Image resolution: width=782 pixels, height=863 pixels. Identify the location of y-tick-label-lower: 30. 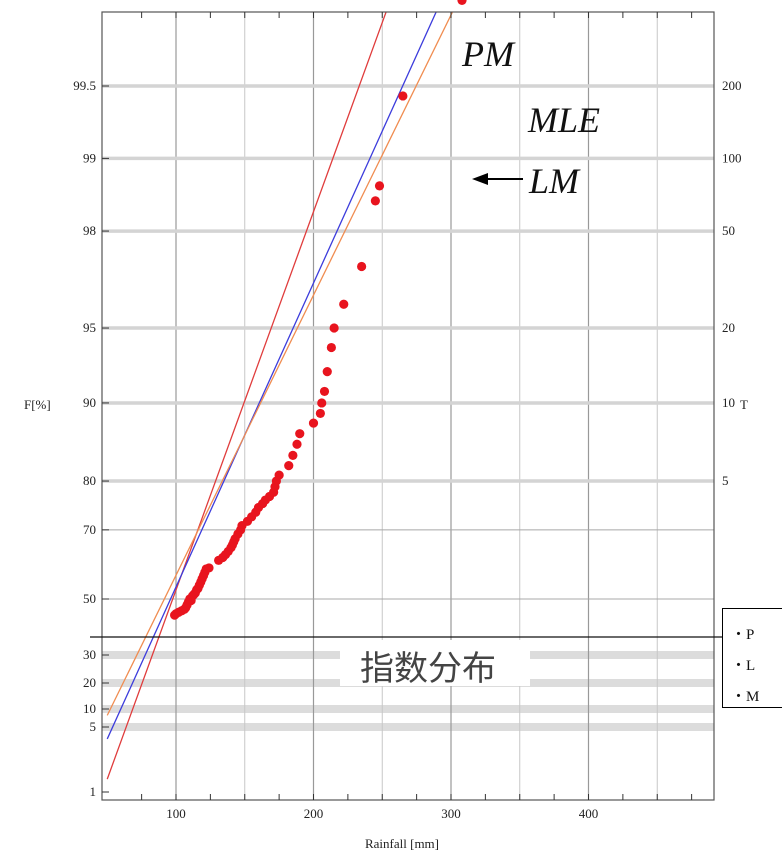
(89, 654).